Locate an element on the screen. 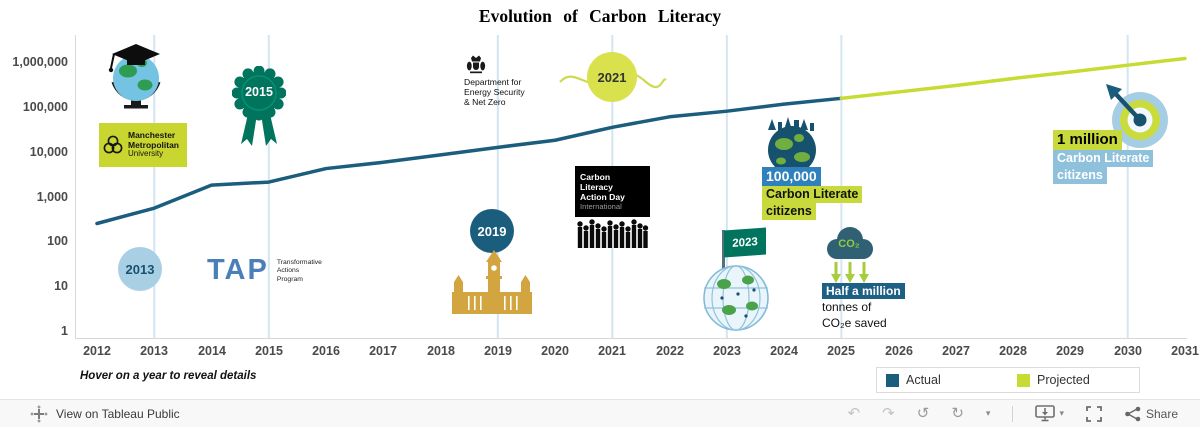 The height and width of the screenshot is (427, 1200). tap-line2: Actions is located at coordinates (288, 271).